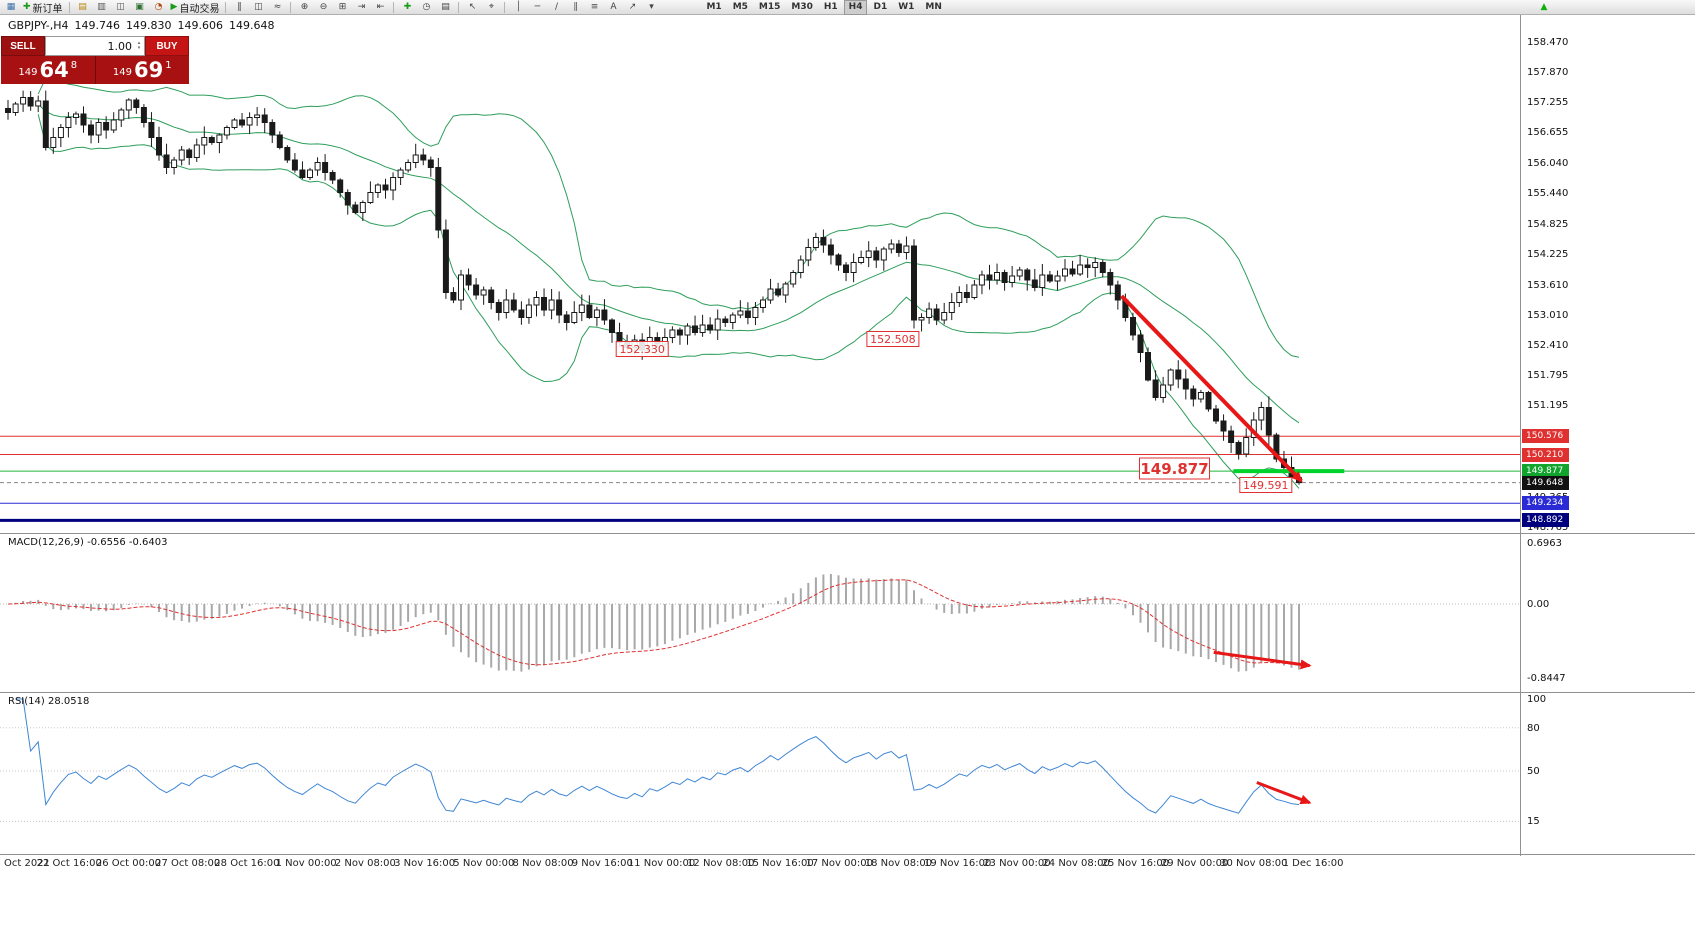 The image size is (1695, 939). Describe the element at coordinates (148, 69) in the screenshot. I see `buy-price-big: 69` at that location.